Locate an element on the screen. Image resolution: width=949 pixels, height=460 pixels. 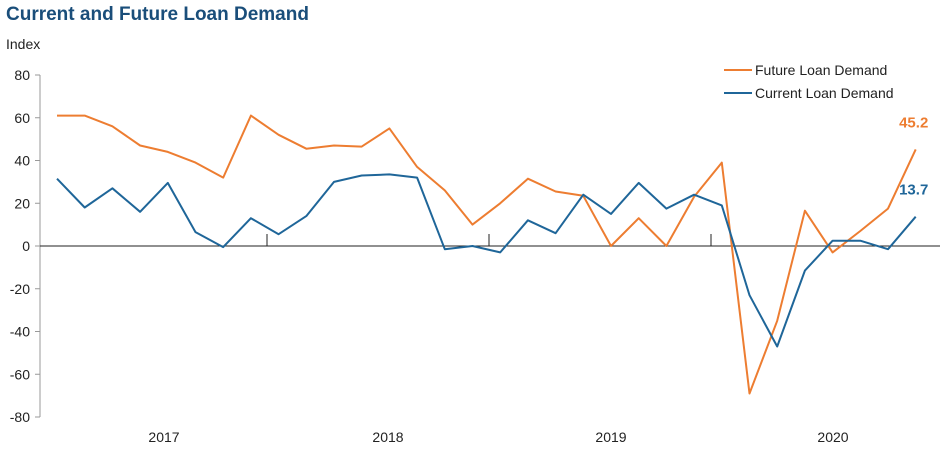
y-tick-label: 40 is located at coordinates (22, 161).